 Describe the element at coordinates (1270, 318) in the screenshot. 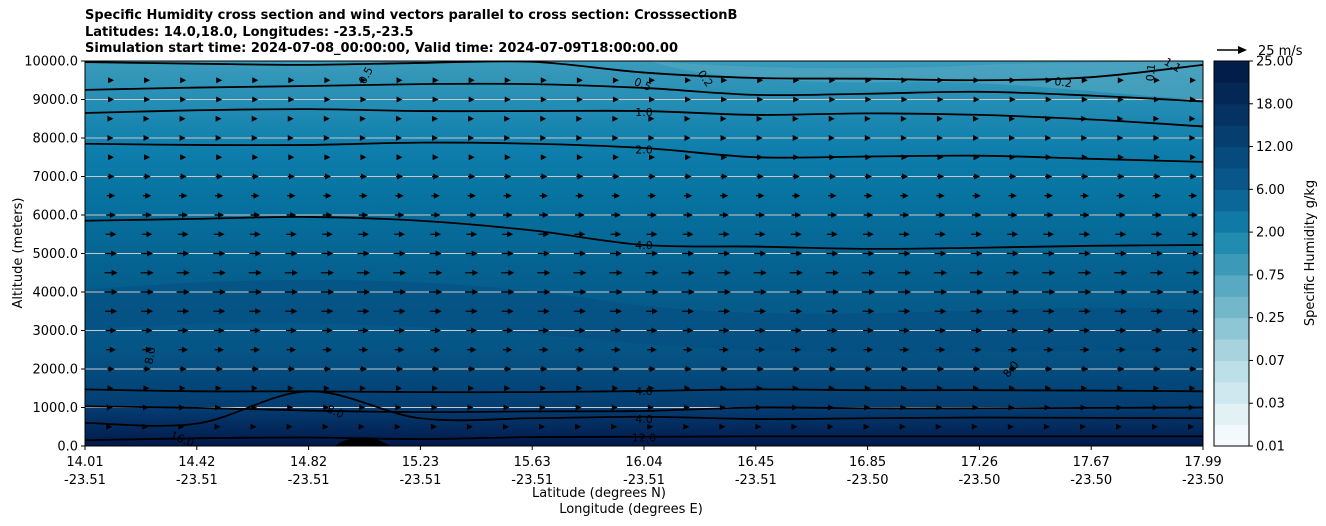

I see `colorbar-tick-label: 0.25` at that location.